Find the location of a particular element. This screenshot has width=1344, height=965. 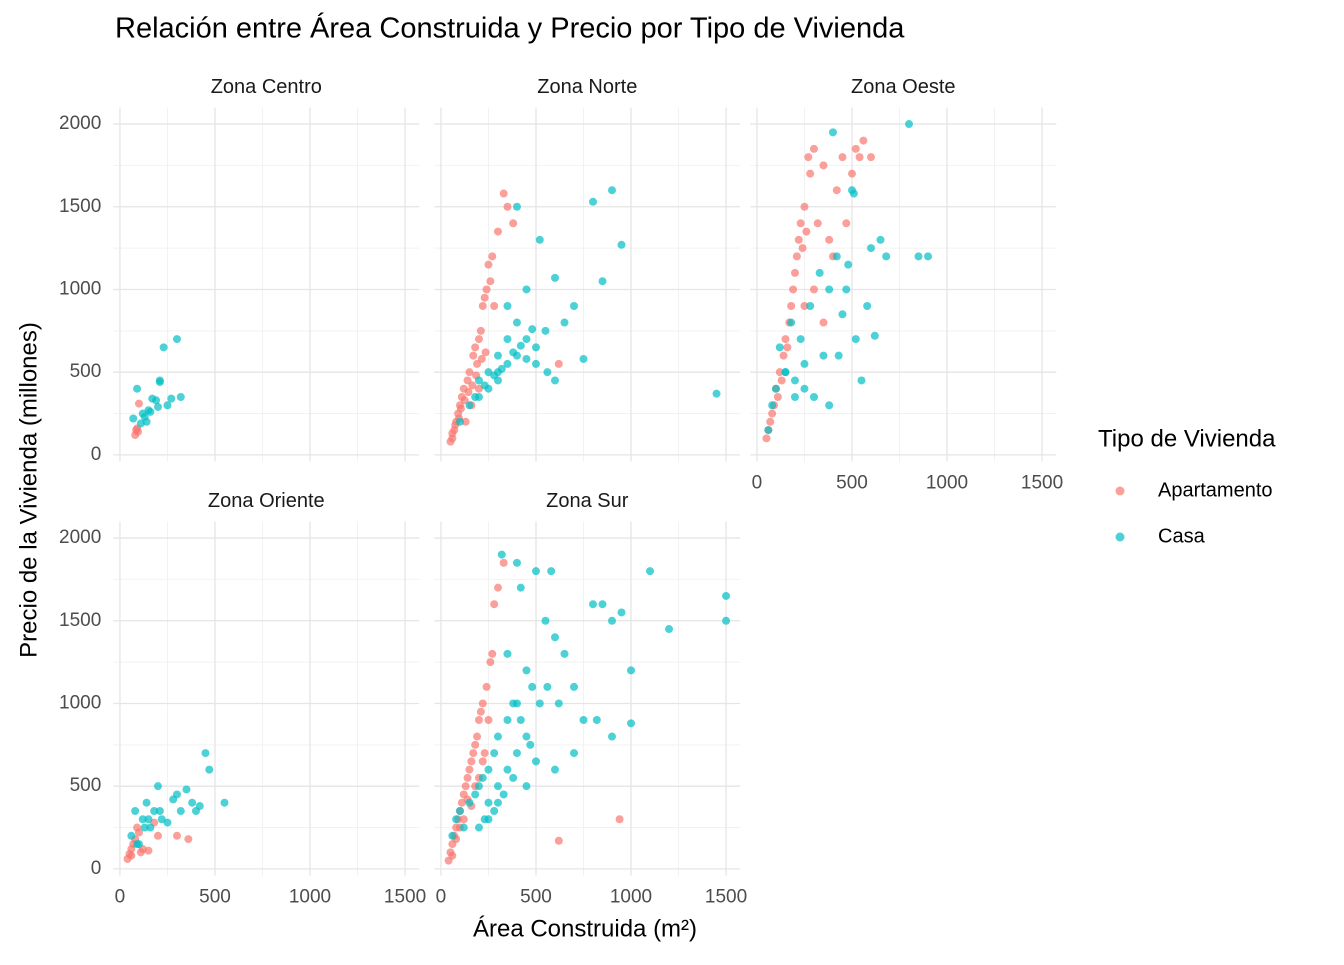

y-tick-label: 1000 is located at coordinates (80, 702).